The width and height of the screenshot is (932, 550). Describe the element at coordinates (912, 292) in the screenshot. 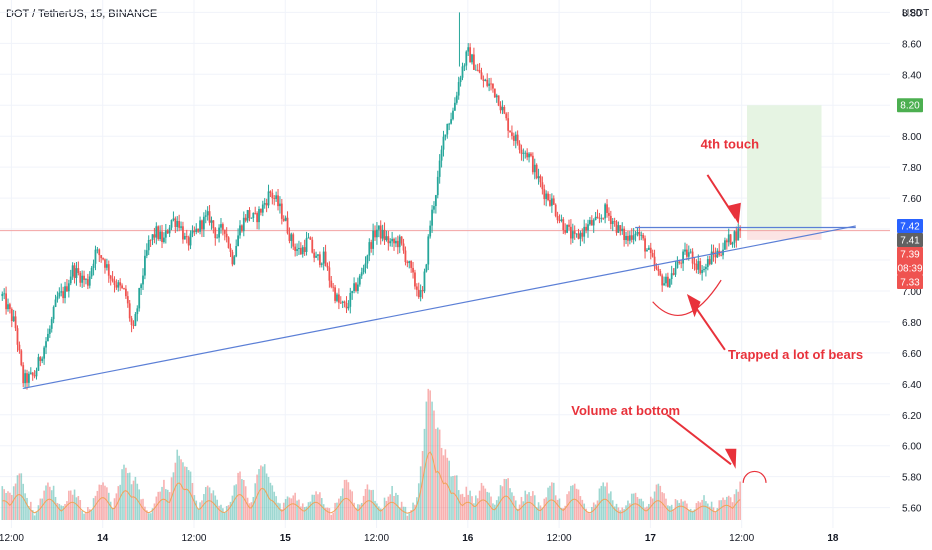

I see `price-tick-label: 7.00` at that location.